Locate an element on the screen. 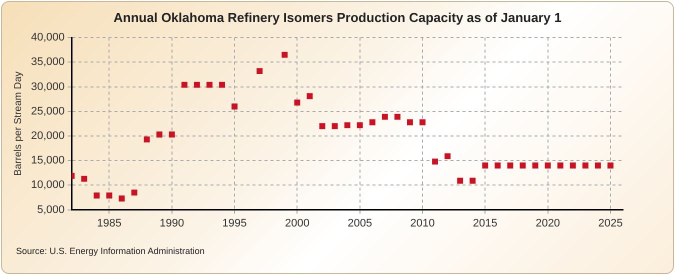 The height and width of the screenshot is (275, 675). y-tick-label: 40,000 is located at coordinates (47, 38).